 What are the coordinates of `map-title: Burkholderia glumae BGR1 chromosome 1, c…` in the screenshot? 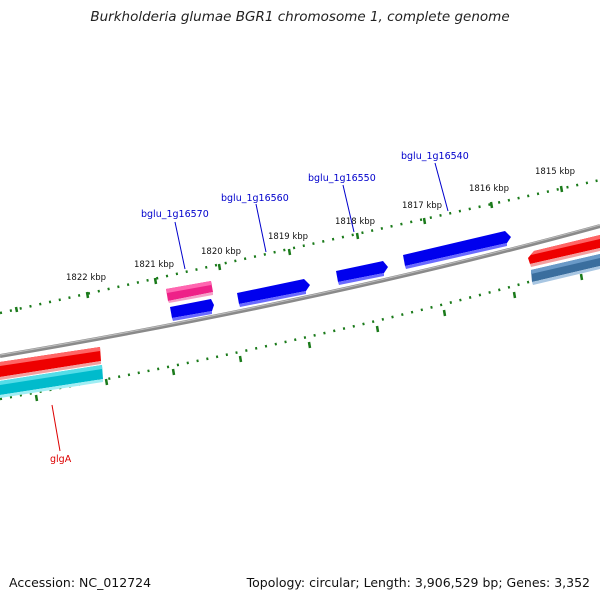 It's located at (300, 17).